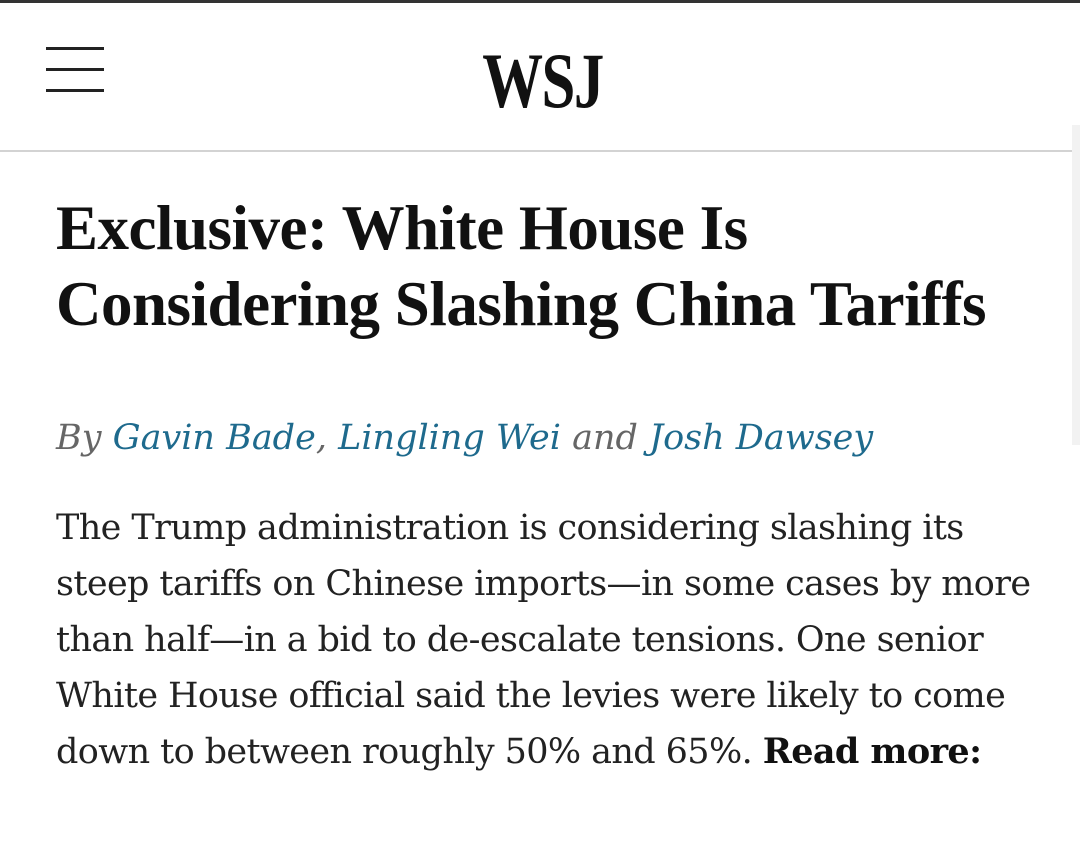 The height and width of the screenshot is (847, 1080). Describe the element at coordinates (540, 1) in the screenshot. I see `top-border` at that location.